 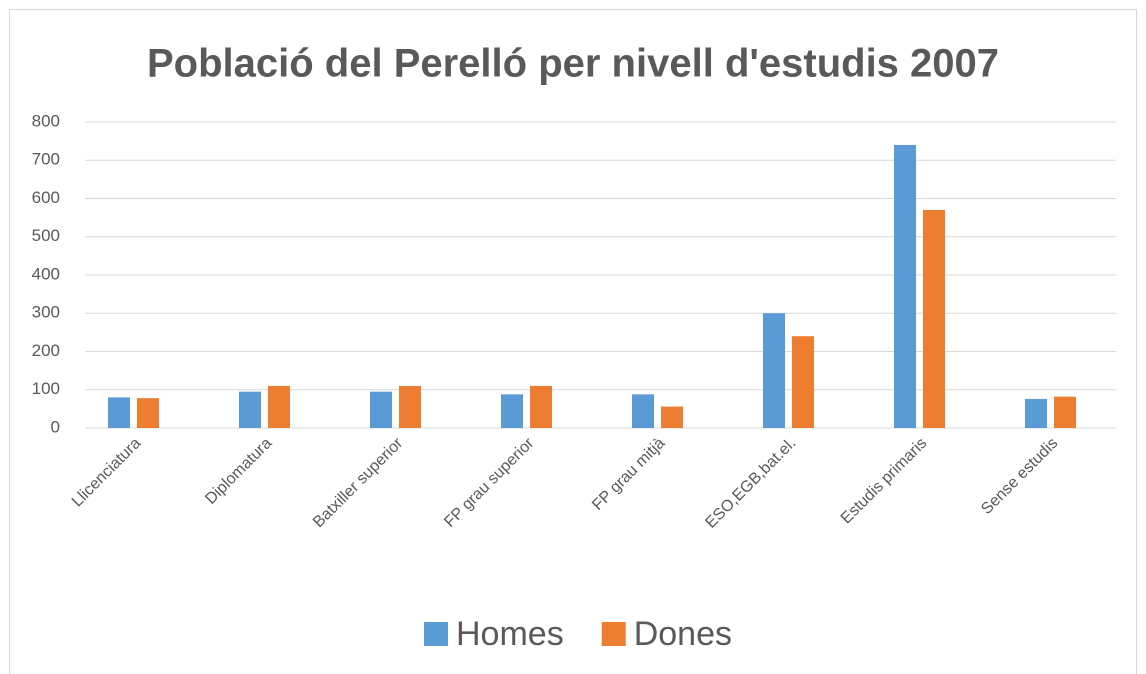 I want to click on y-tick-label: 400, so click(x=46, y=273).